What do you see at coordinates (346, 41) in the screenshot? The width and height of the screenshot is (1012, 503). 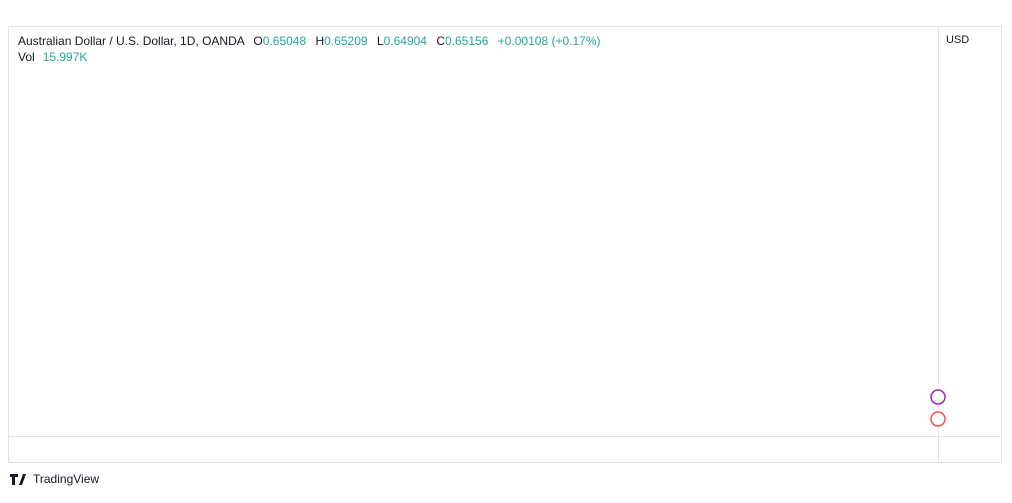 I see `high-value: 0.65209` at bounding box center [346, 41].